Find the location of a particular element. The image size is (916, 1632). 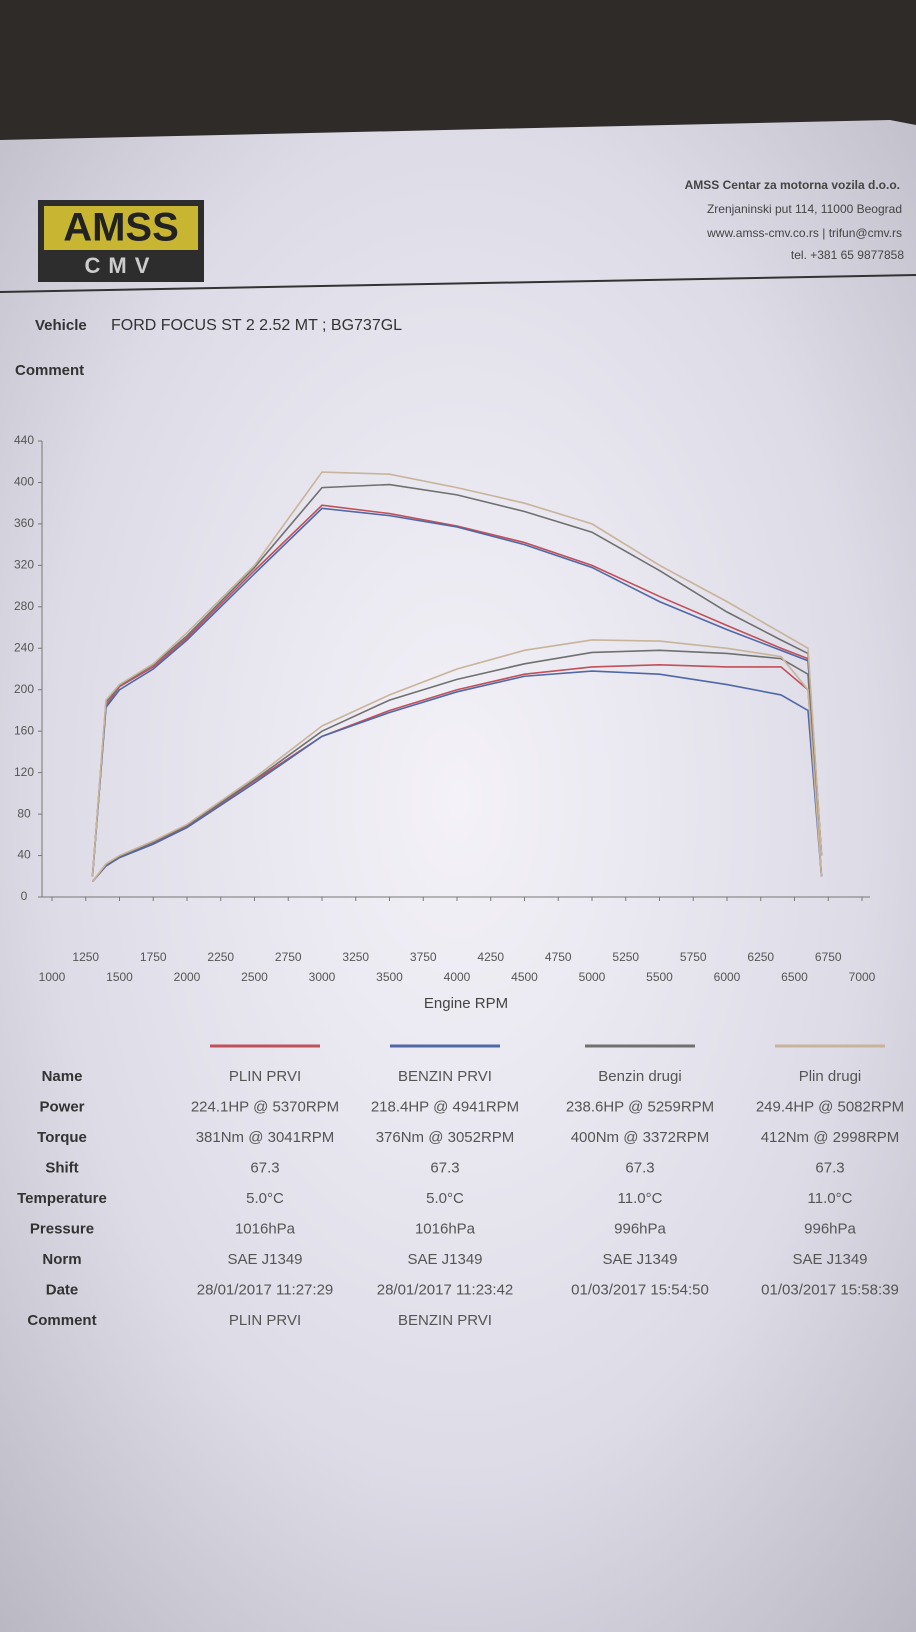

header-rule is located at coordinates (458, 283).